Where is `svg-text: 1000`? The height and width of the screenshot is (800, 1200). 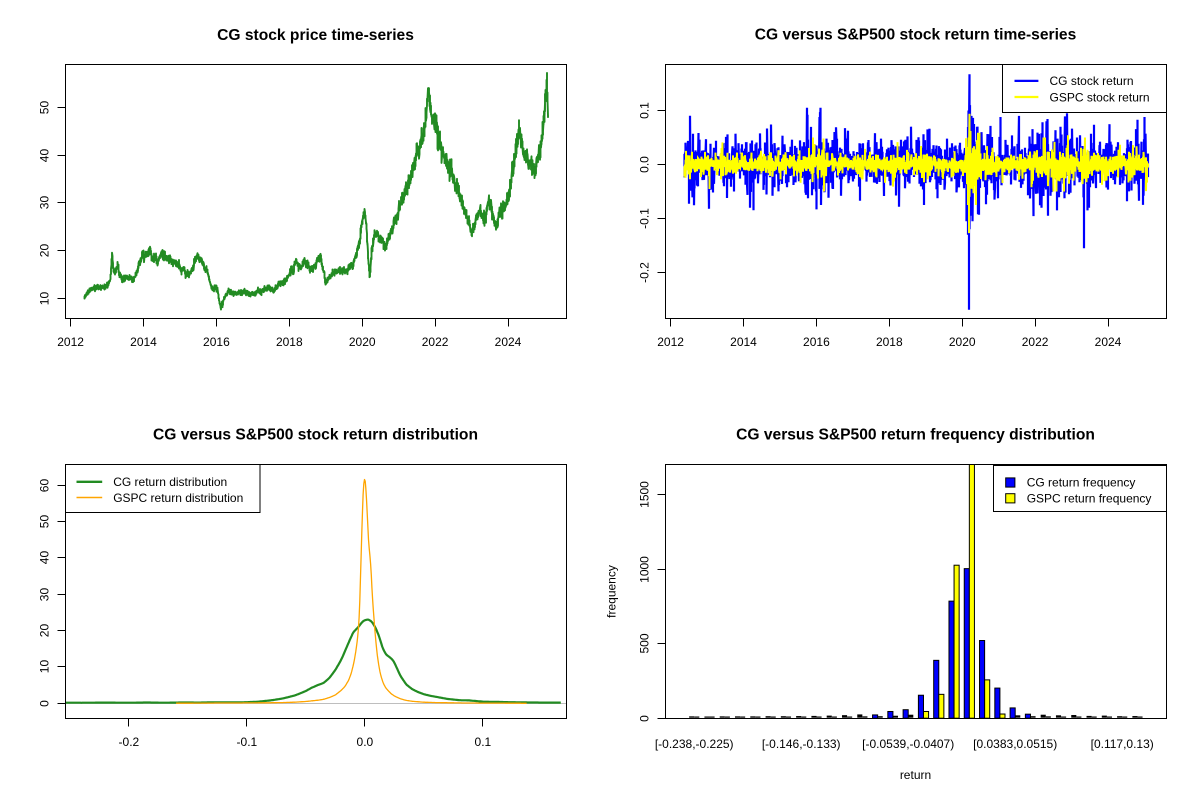 svg-text: 1000 is located at coordinates (645, 569).